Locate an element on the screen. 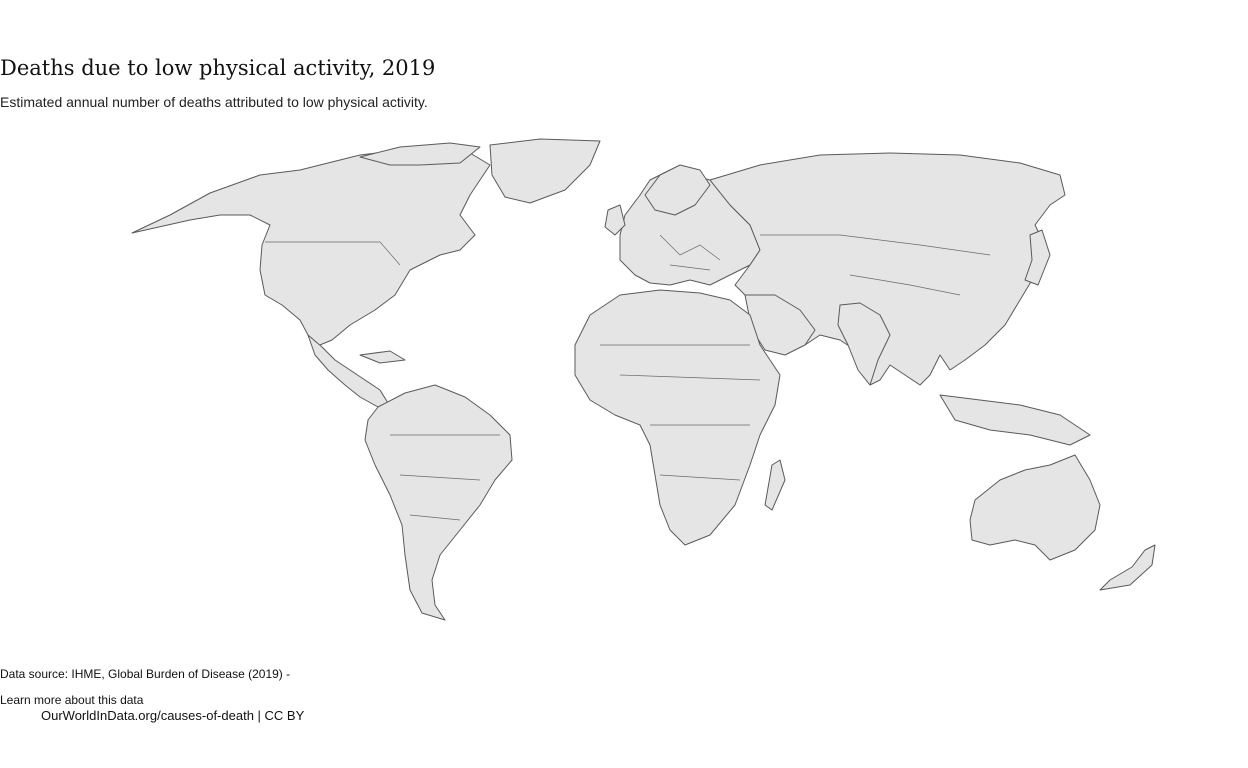 This screenshot has width=1248, height=768. south-america is located at coordinates (438, 502).